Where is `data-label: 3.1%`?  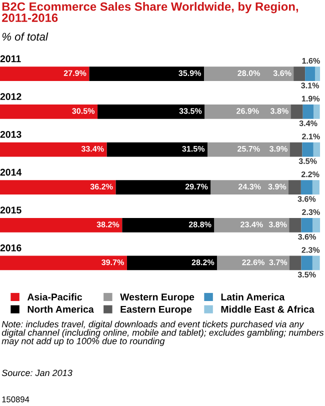 data-label: 3.1% is located at coordinates (310, 85).